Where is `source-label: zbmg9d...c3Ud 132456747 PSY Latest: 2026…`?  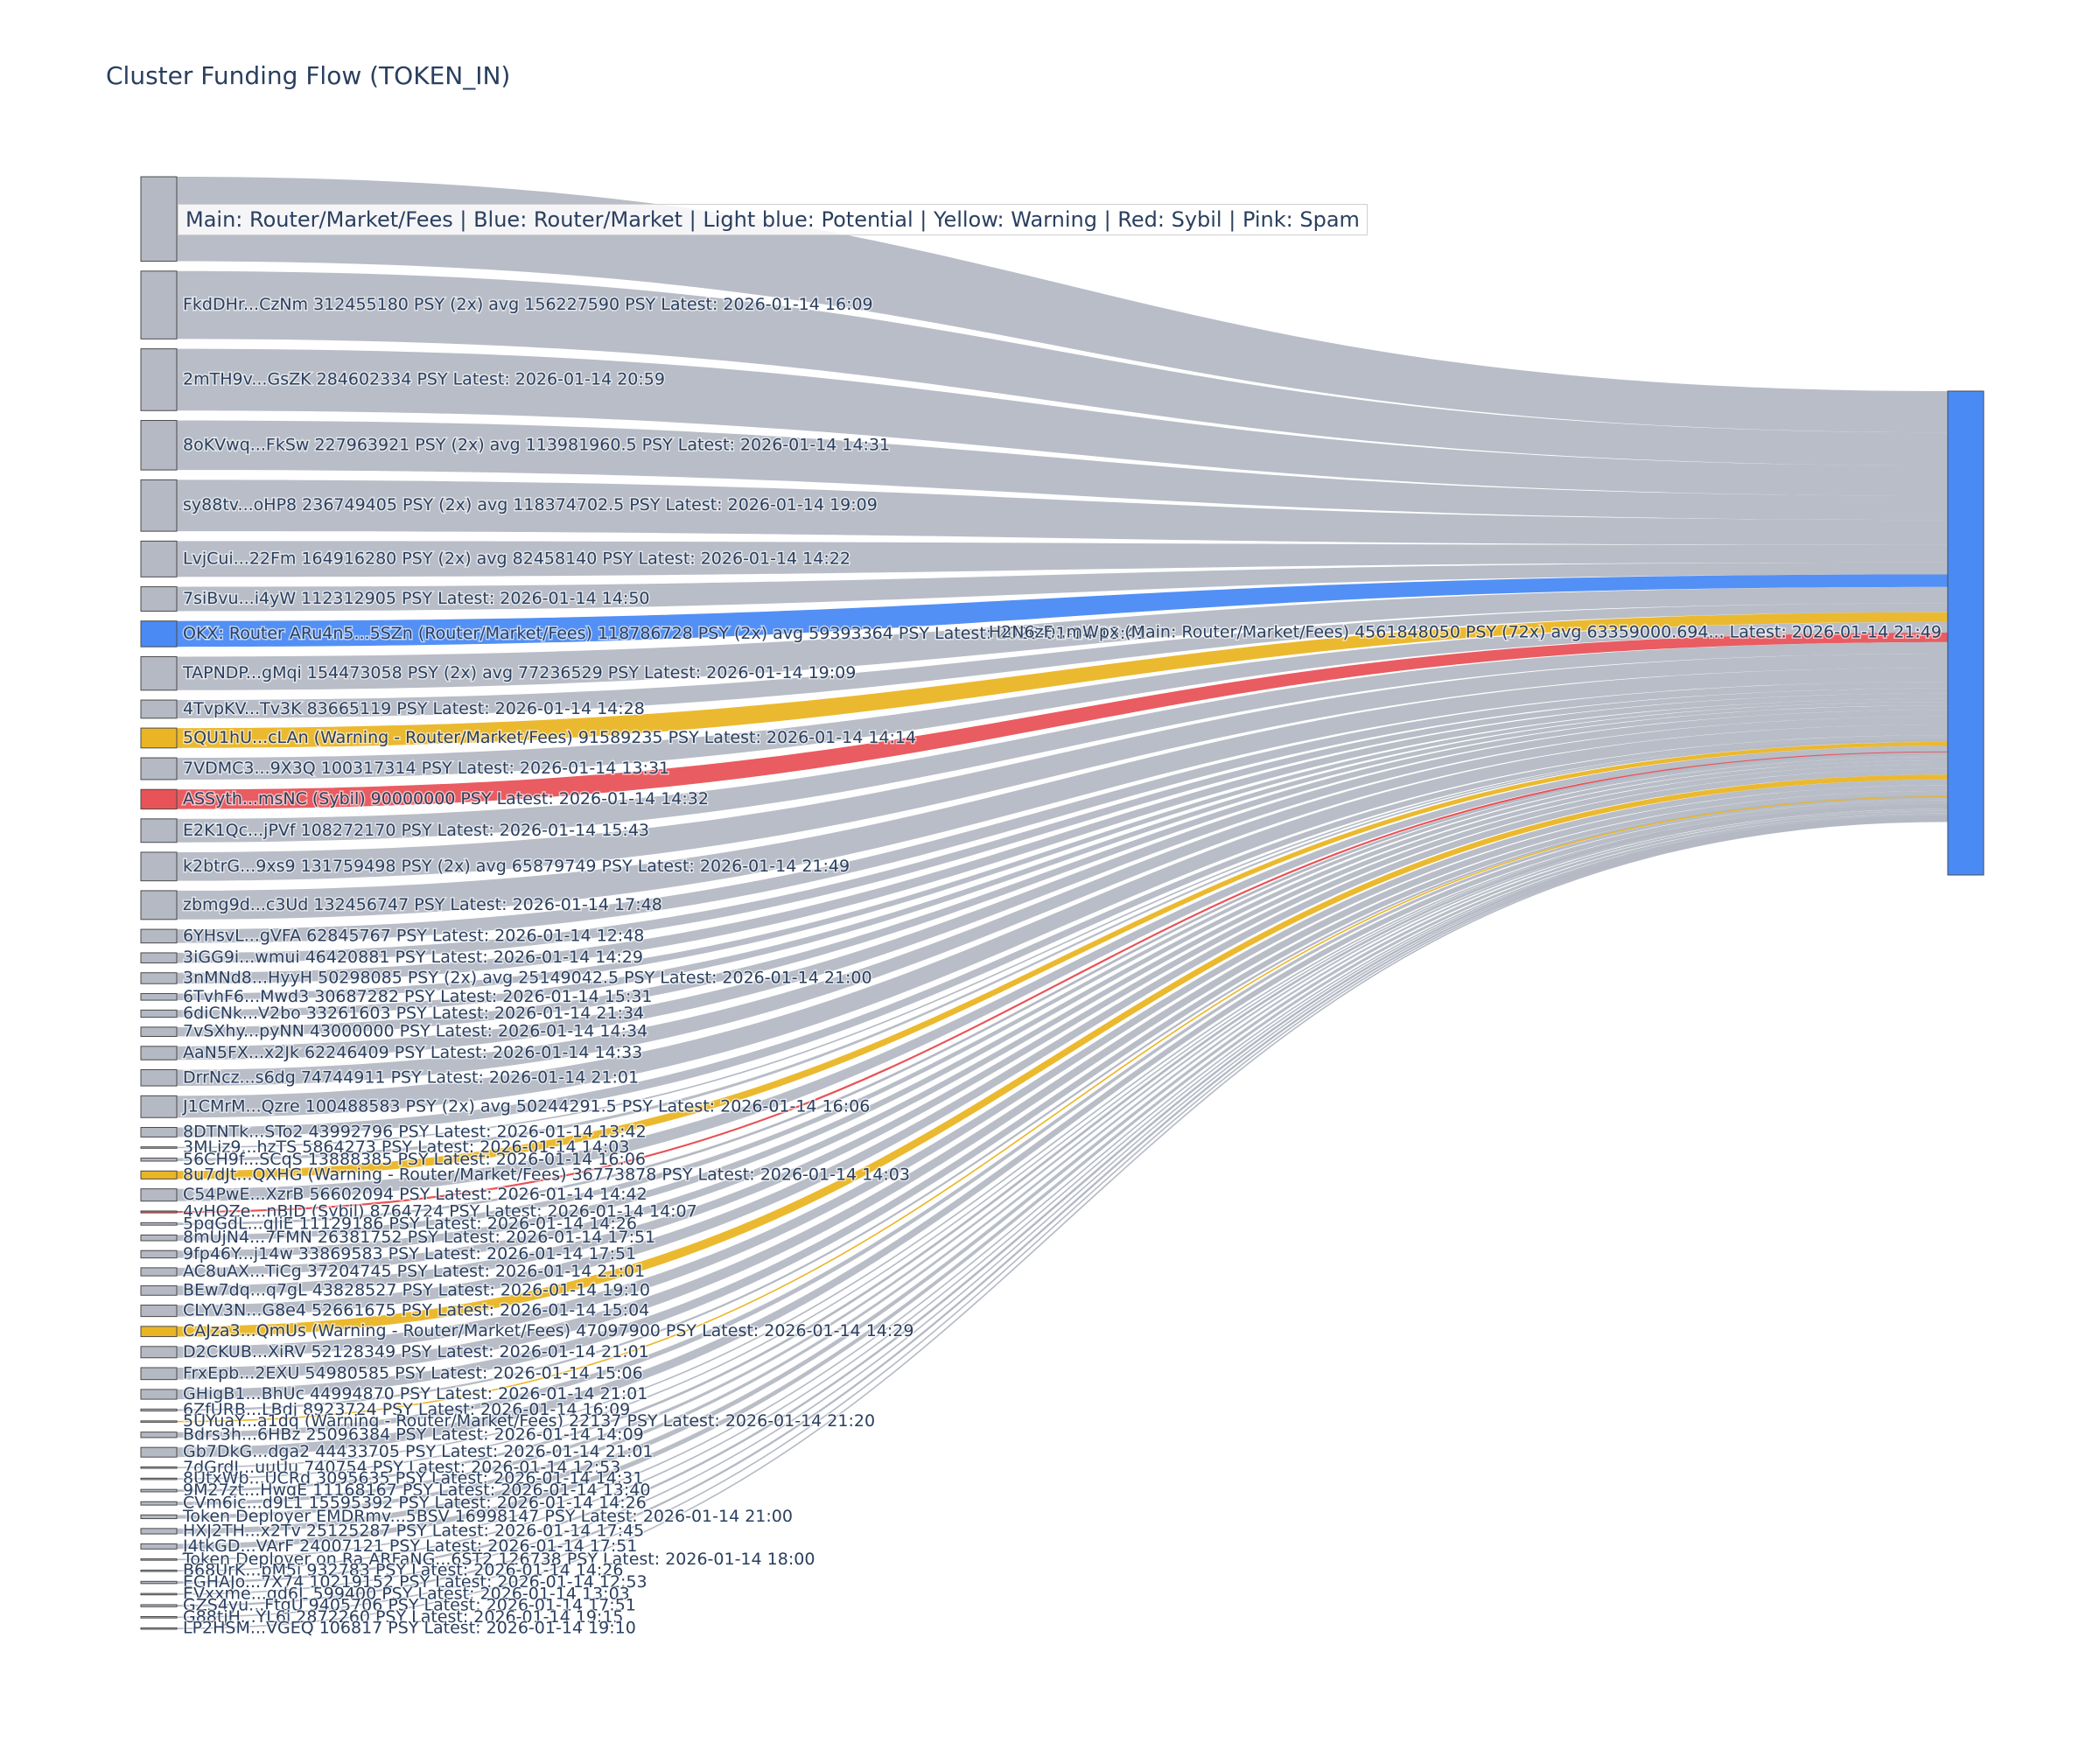 source-label: zbmg9d...c3Ud 132456747 PSY Latest: 2026… is located at coordinates (422, 904).